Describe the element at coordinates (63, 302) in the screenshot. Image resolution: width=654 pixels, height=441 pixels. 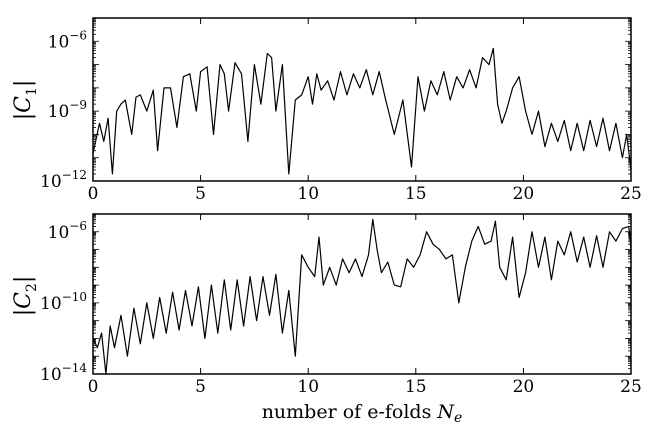
I see `panel-c2-ytick-label: 10⁻¹⁰` at that location.